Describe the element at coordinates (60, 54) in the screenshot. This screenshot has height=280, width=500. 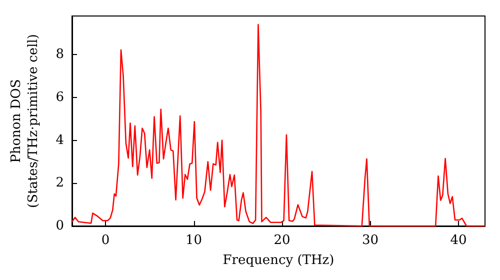
I see `y-tick-label: 8` at that location.